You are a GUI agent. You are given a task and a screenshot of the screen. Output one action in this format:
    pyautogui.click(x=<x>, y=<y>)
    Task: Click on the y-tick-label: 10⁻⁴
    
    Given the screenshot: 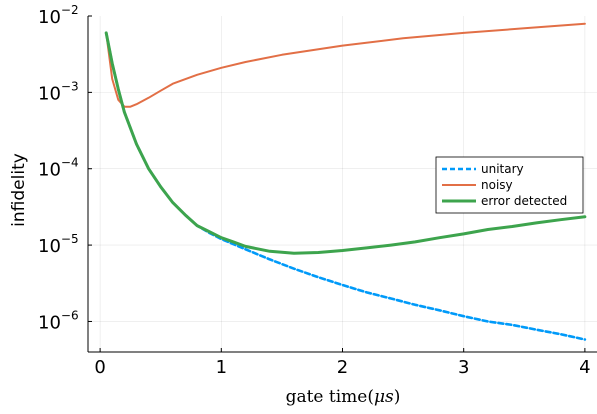 What is the action you would take?
    pyautogui.click(x=58, y=168)
    